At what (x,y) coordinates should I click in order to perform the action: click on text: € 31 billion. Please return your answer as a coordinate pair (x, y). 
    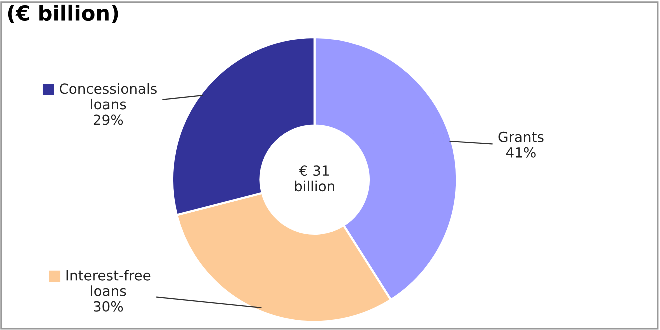
    Looking at the image, I should click on (314, 179).